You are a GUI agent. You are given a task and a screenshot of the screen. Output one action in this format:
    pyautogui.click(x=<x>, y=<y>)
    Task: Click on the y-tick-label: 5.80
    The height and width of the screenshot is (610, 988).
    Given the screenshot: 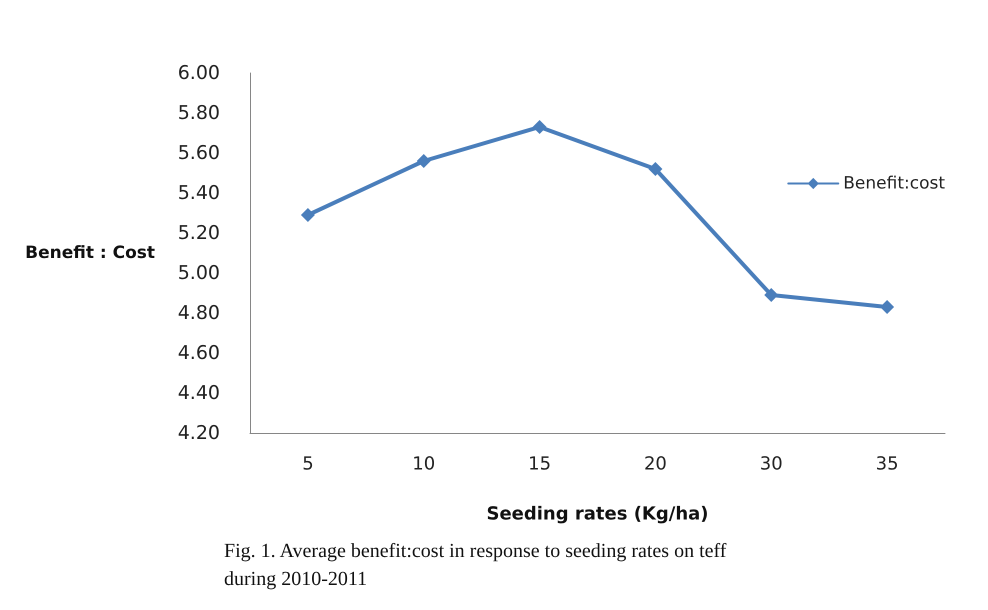 What is the action you would take?
    pyautogui.click(x=199, y=113)
    